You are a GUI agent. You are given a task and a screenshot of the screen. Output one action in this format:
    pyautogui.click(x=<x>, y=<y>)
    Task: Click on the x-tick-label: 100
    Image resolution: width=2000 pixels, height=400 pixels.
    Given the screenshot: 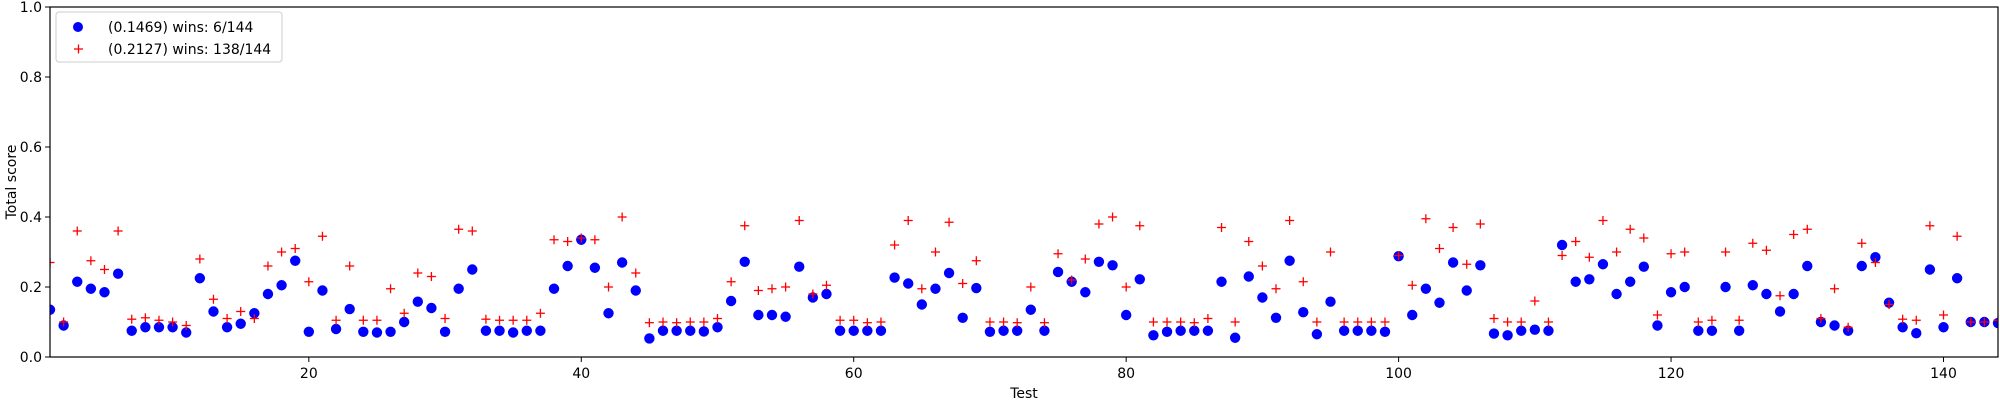 What is the action you would take?
    pyautogui.click(x=1398, y=374)
    